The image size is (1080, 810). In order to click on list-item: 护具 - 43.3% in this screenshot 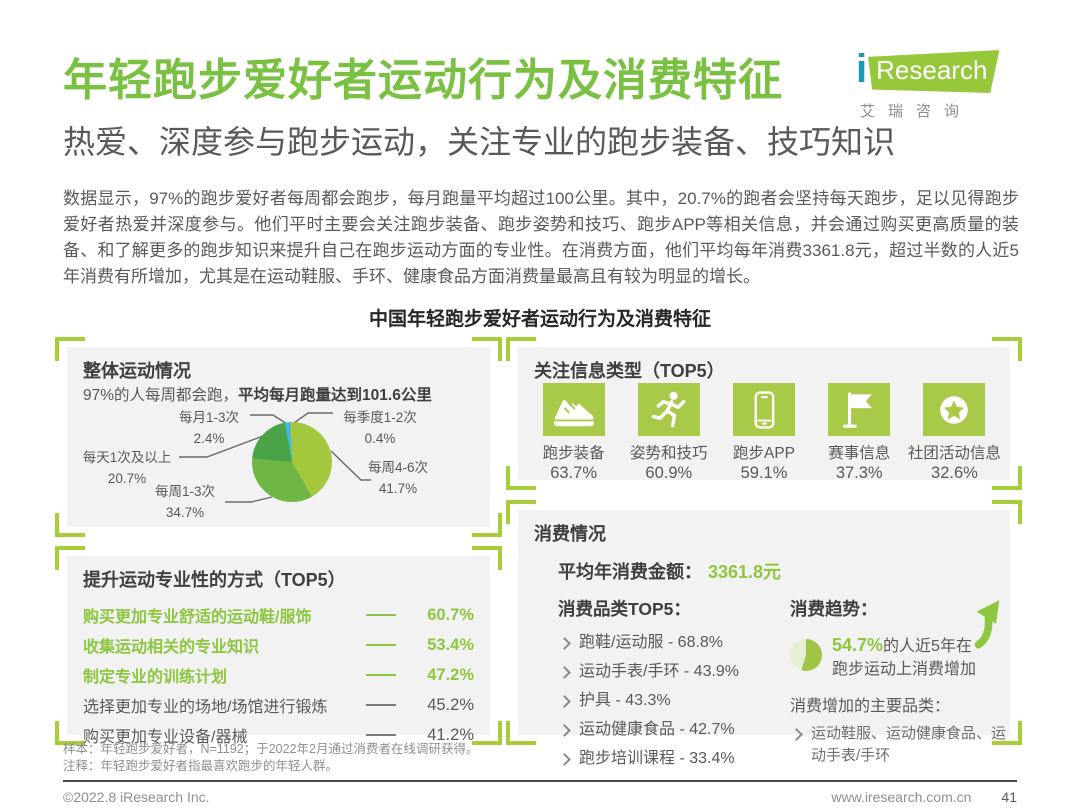, I will do `click(672, 700)`.